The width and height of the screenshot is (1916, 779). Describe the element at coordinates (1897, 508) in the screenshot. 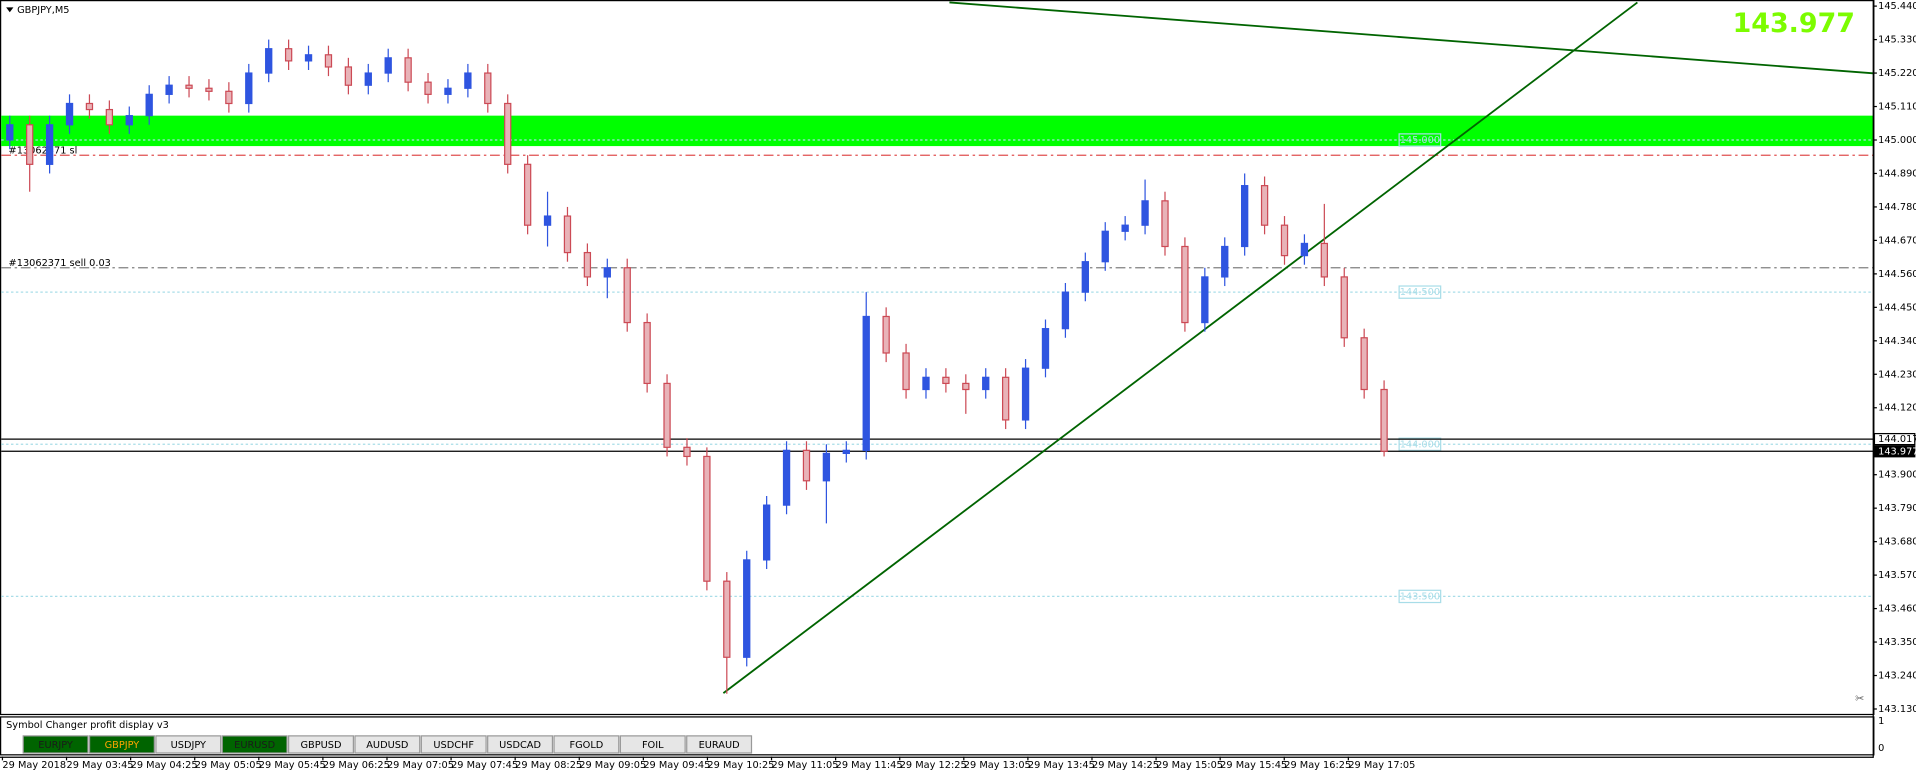

I see `y-tick-label: 143.790` at that location.